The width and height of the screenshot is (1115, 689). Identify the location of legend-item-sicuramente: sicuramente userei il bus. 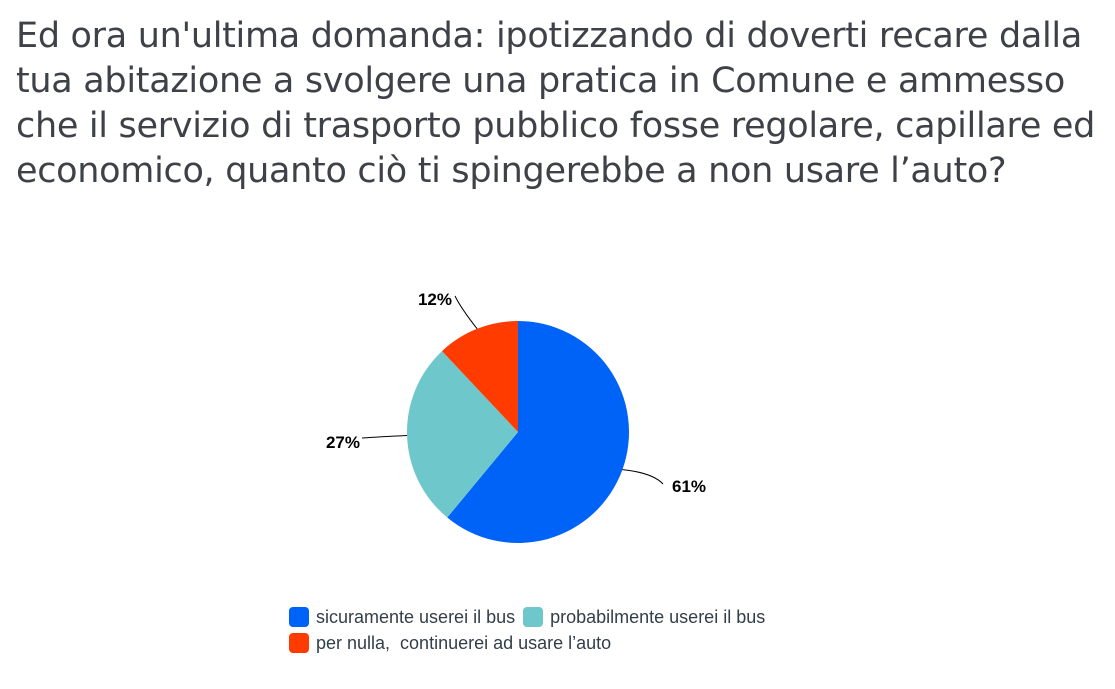
(402, 617).